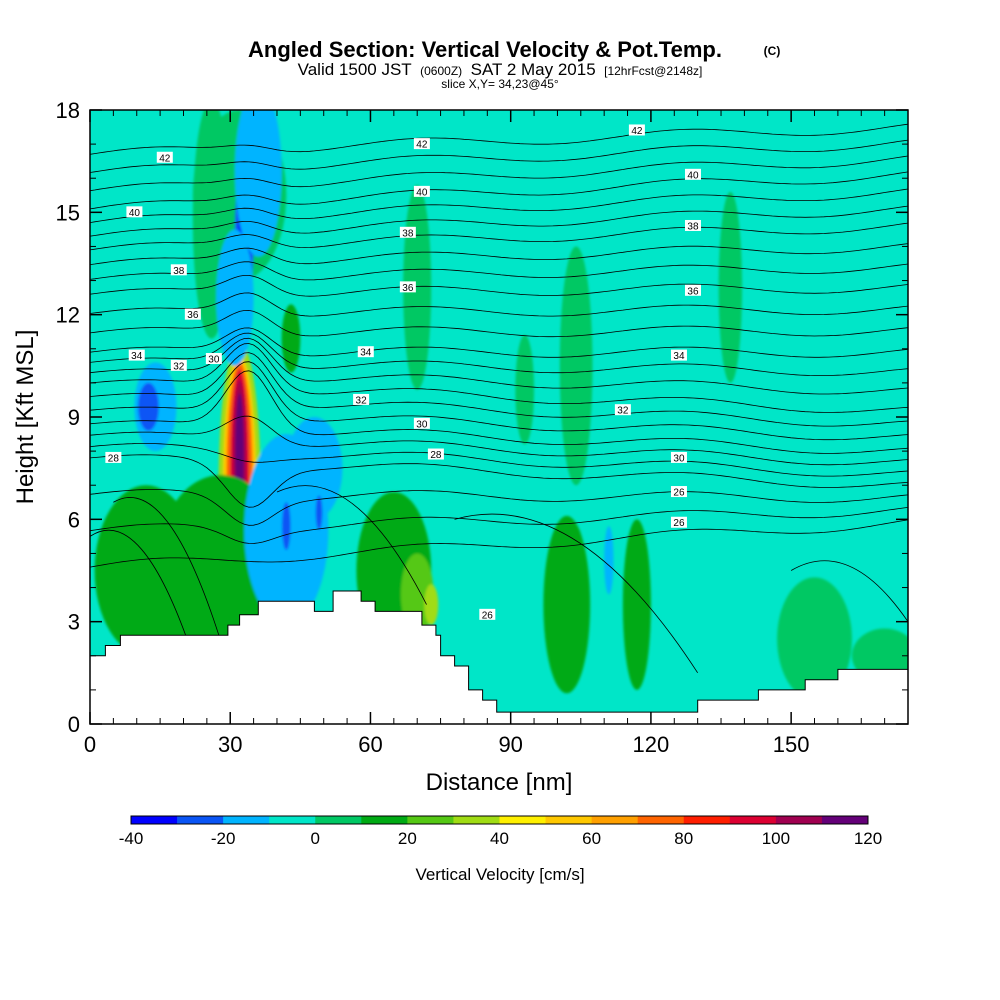 This screenshot has width=1000, height=1000. What do you see at coordinates (533, 69) in the screenshot?
I see `subtitle-date: SAT 2 May 2015` at bounding box center [533, 69].